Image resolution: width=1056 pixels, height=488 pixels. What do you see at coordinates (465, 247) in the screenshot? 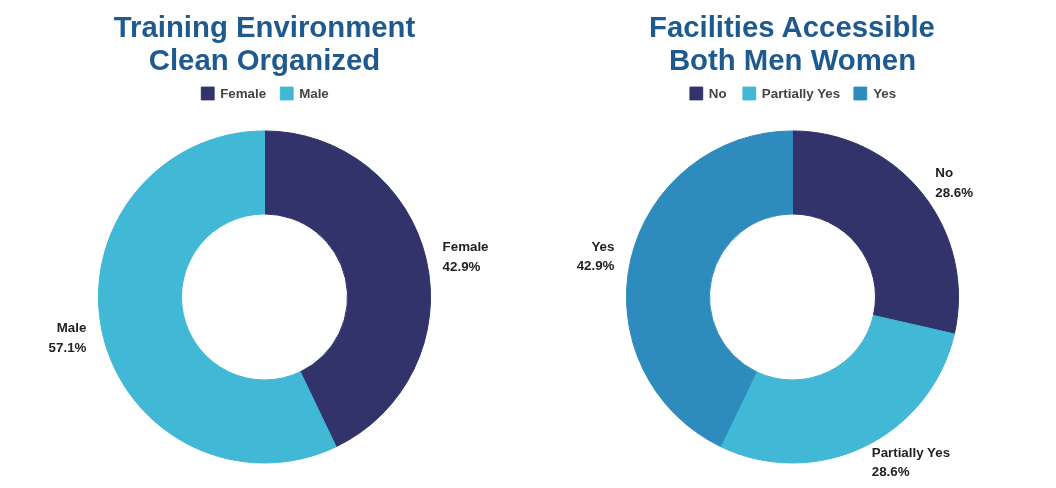
I see `slice-label: Female` at bounding box center [465, 247].